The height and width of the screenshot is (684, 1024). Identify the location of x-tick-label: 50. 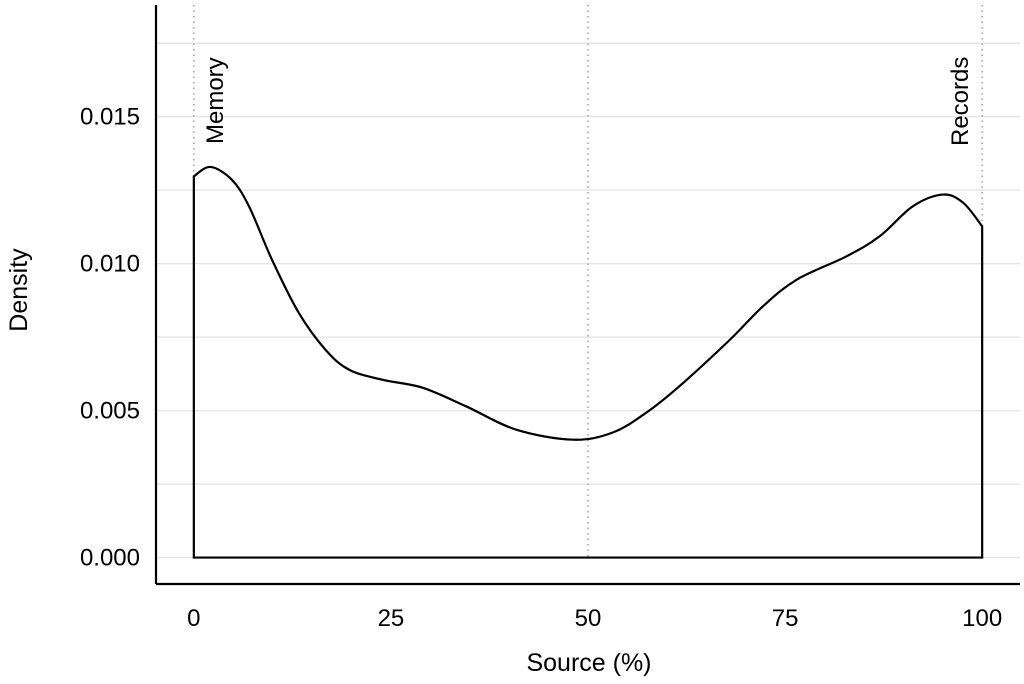
(588, 618).